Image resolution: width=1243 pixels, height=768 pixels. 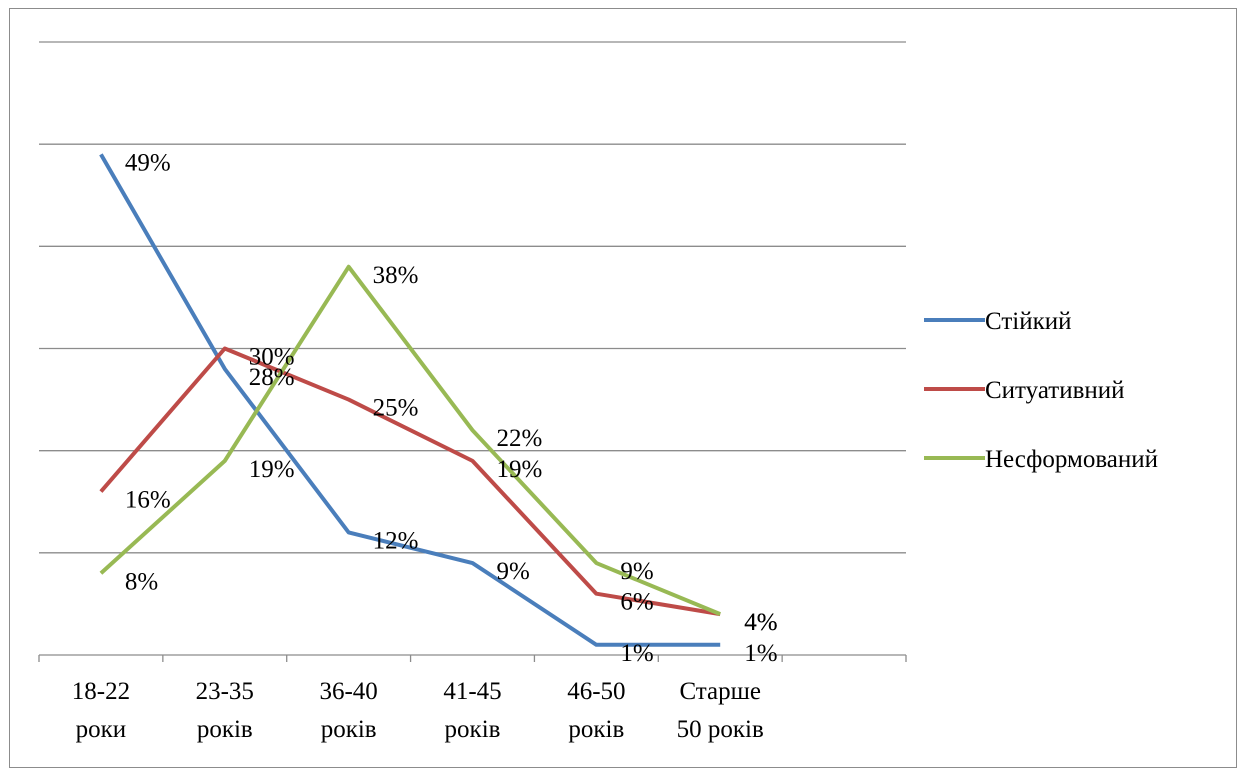 What do you see at coordinates (596, 691) in the screenshot?
I see `x-tick-label: 46-50` at bounding box center [596, 691].